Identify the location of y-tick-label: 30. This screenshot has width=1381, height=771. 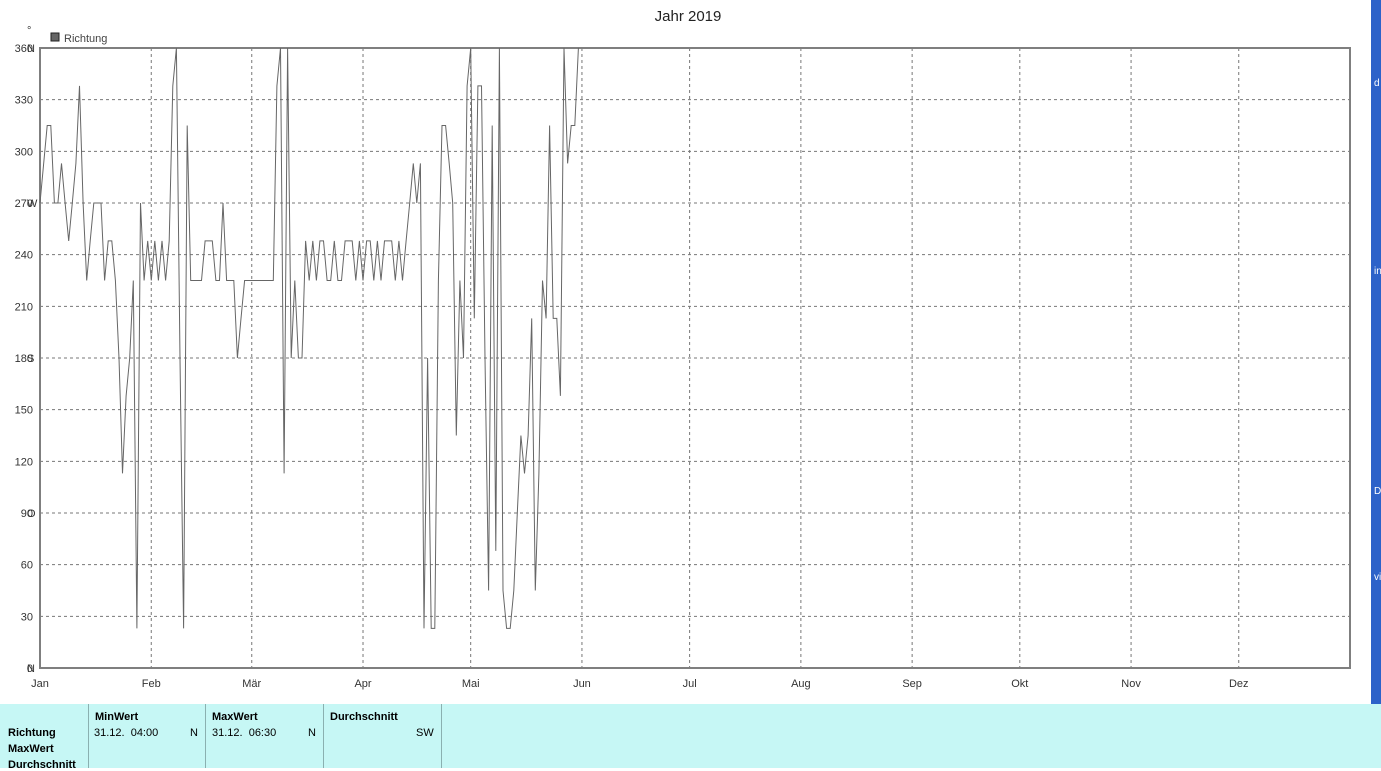
(27, 617).